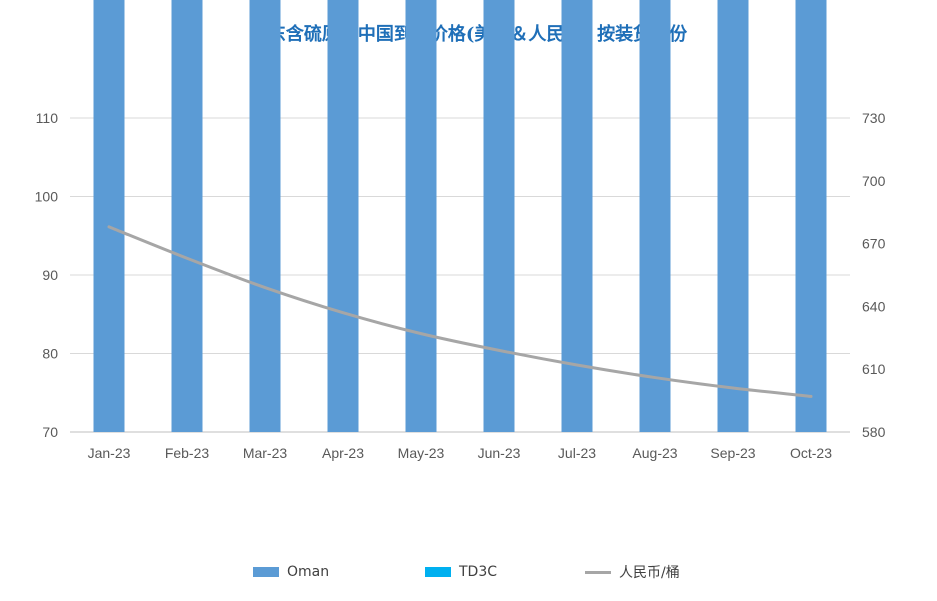  I want to click on legend-label: Oman, so click(308, 572).